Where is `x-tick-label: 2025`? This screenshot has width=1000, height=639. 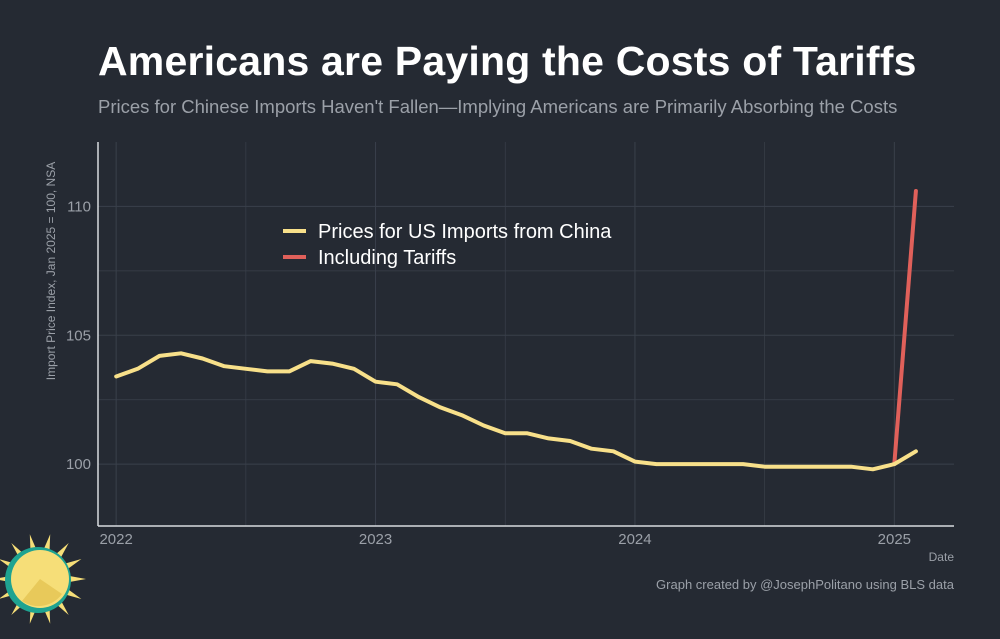
x-tick-label: 2025 is located at coordinates (894, 539).